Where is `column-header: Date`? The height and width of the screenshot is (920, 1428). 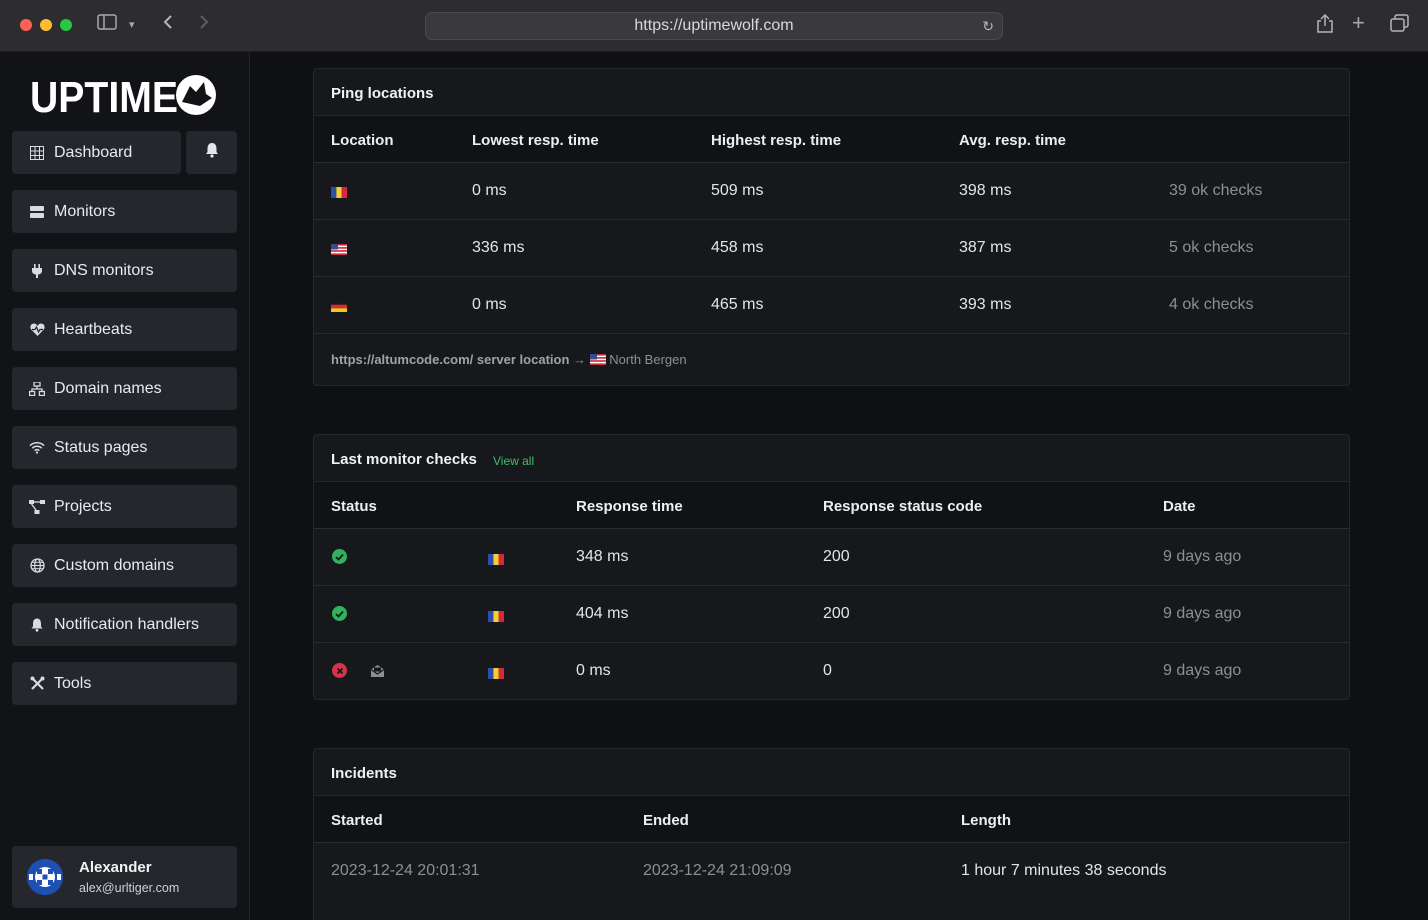
column-header: Date is located at coordinates (1179, 506).